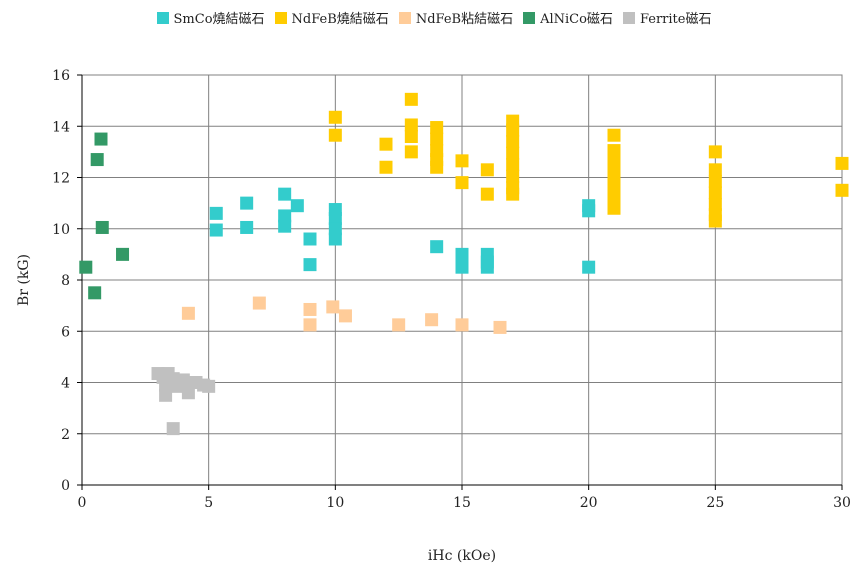 The height and width of the screenshot is (572, 868). Describe the element at coordinates (65, 435) in the screenshot. I see `y-tick-label: 2` at that location.